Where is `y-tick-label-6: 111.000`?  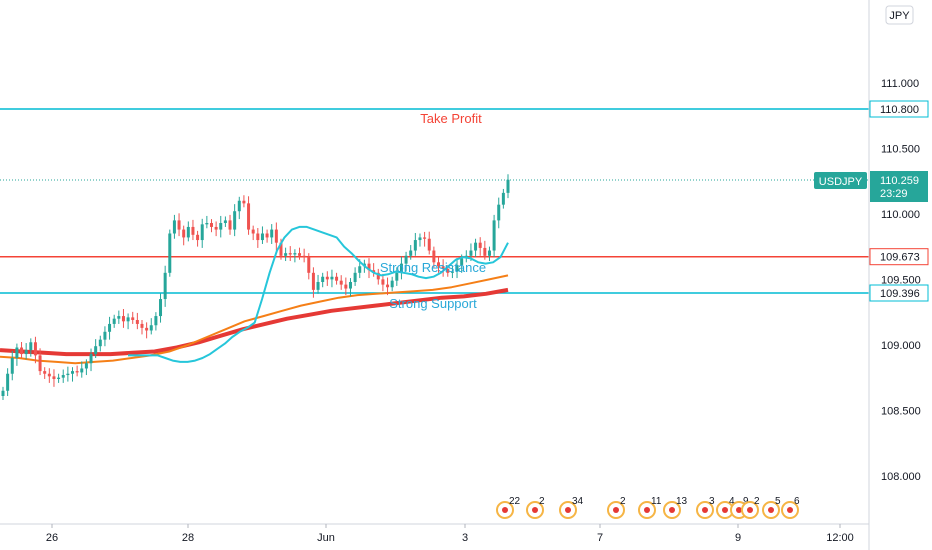 y-tick-label-6: 111.000 is located at coordinates (900, 84).